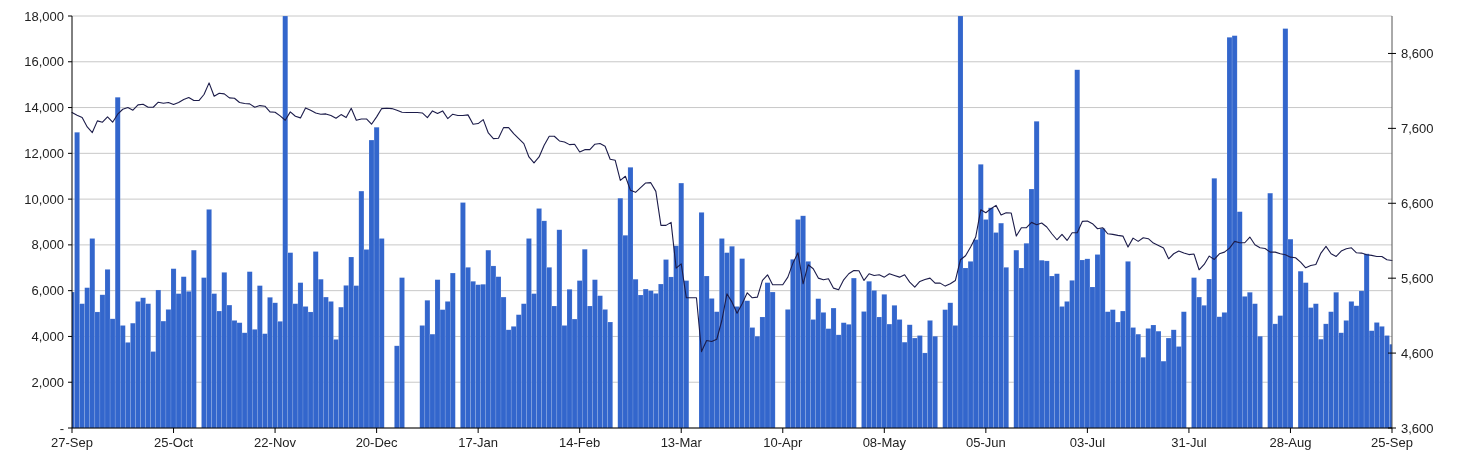 The height and width of the screenshot is (459, 1457). I want to click on y-tick-label: 6,000, so click(47, 291).